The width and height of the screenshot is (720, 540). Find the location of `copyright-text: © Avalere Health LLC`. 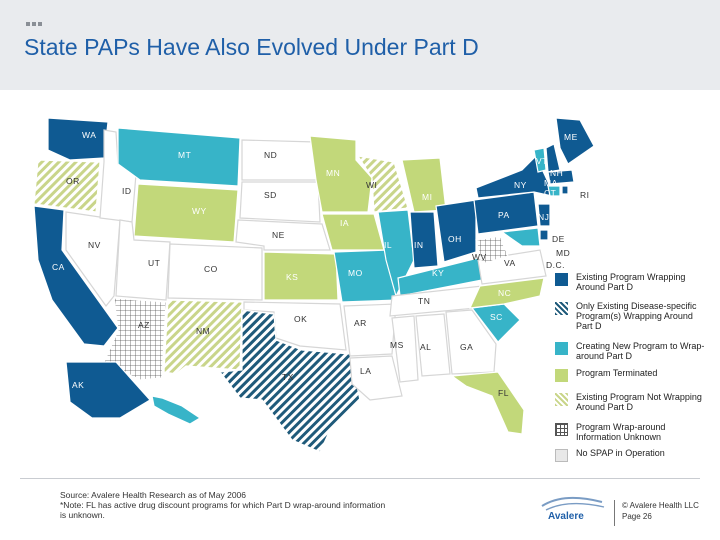

copyright-text: © Avalere Health LLC is located at coordinates (660, 505).